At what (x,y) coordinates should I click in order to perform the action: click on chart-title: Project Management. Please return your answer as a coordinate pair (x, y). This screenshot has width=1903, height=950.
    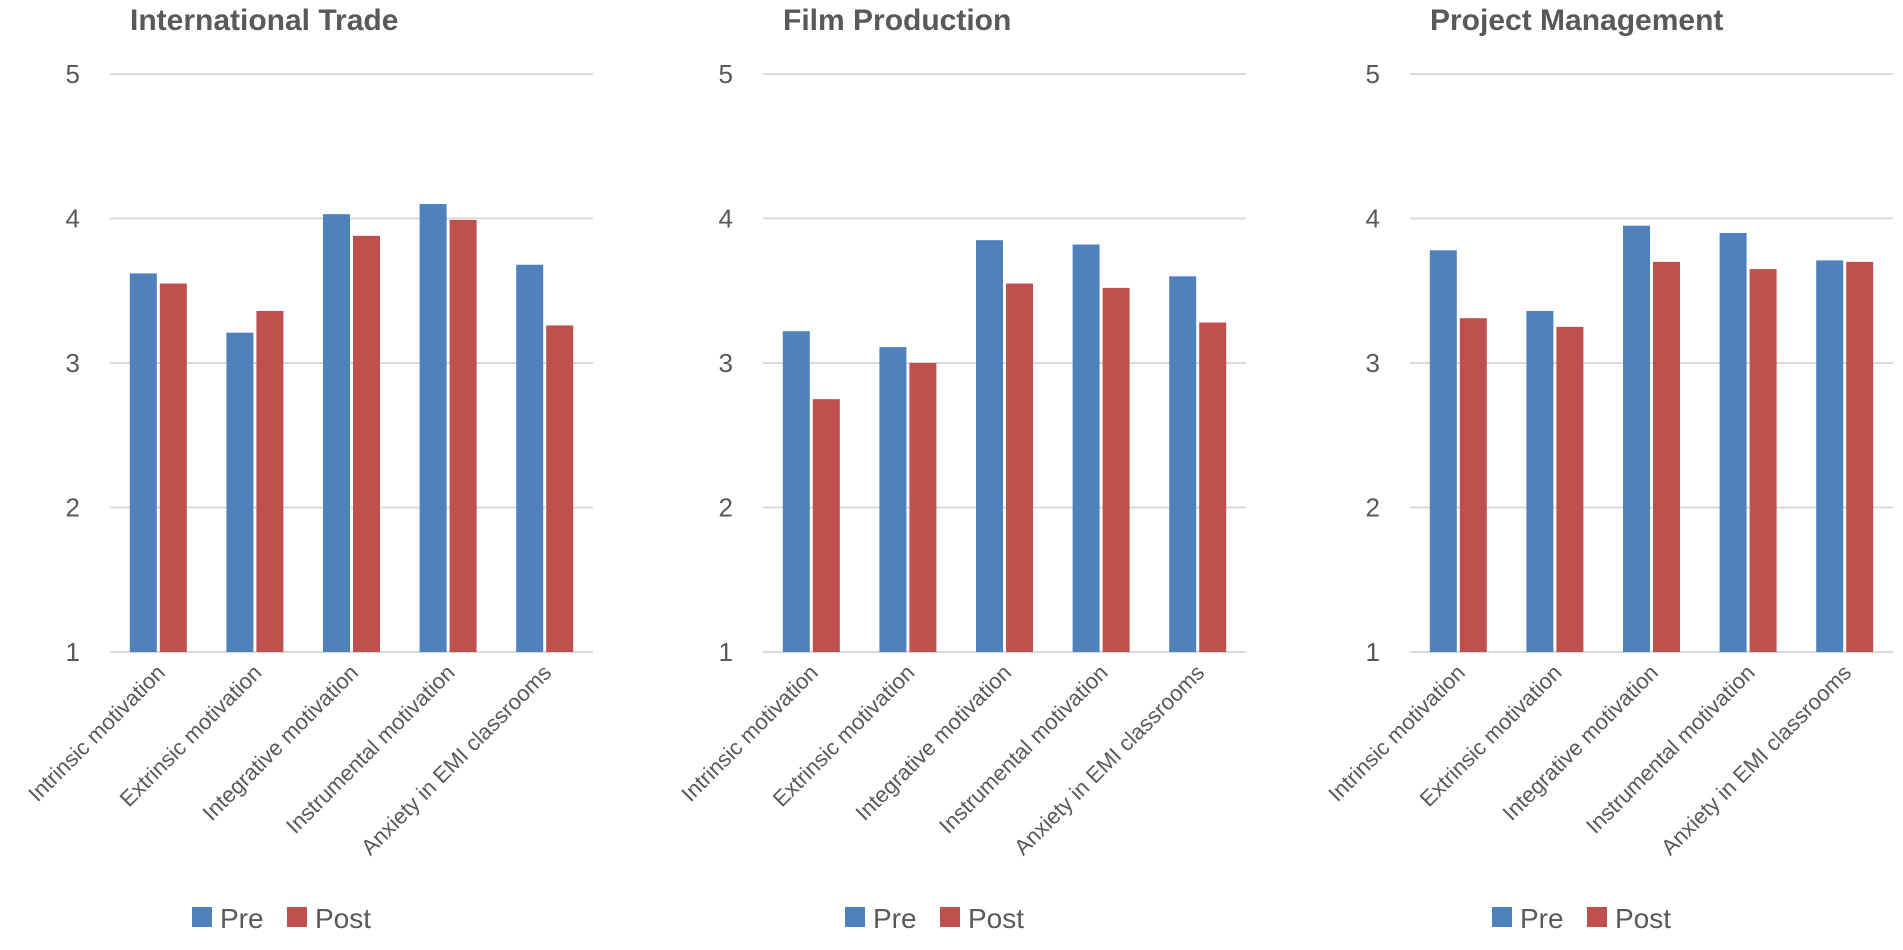
    Looking at the image, I should click on (1576, 20).